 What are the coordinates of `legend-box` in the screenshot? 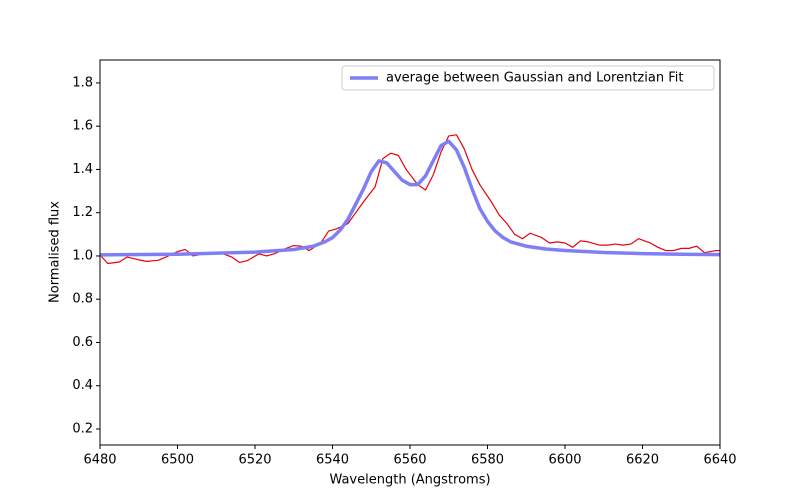 It's located at (528, 78).